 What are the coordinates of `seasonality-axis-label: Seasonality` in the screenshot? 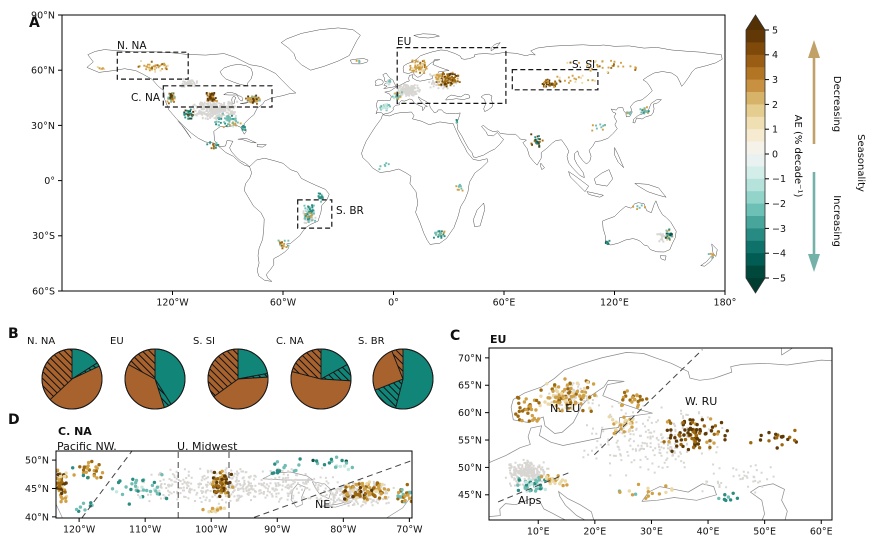 It's located at (860, 163).